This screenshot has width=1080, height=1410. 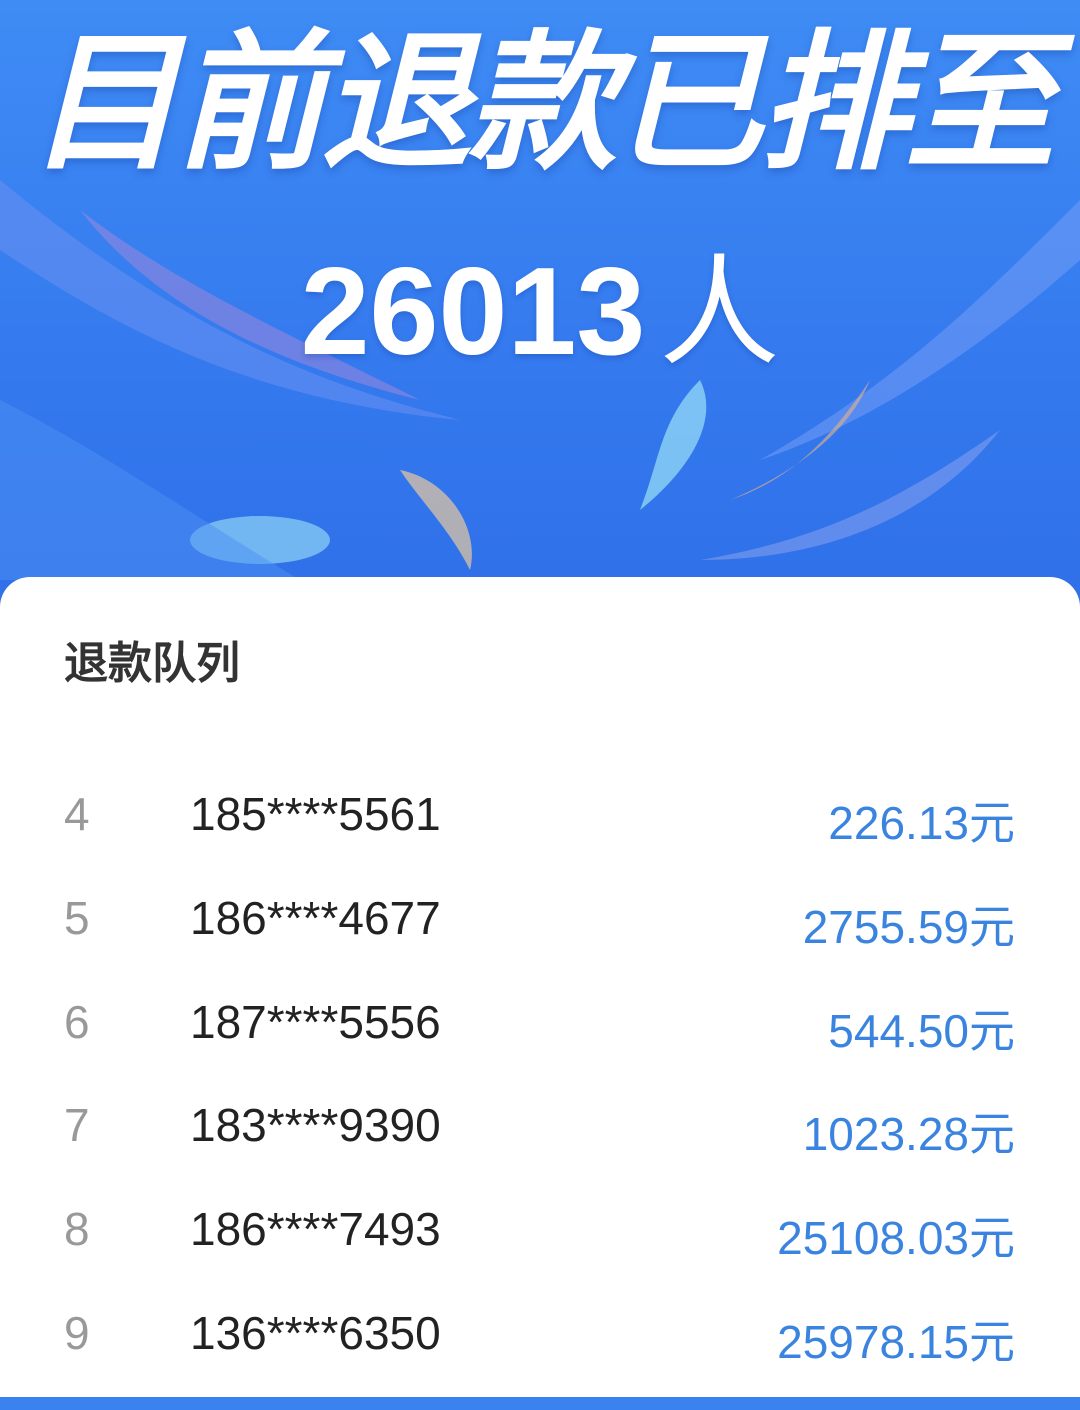 I want to click on queue-amount: 2755.59元, so click(x=908, y=927).